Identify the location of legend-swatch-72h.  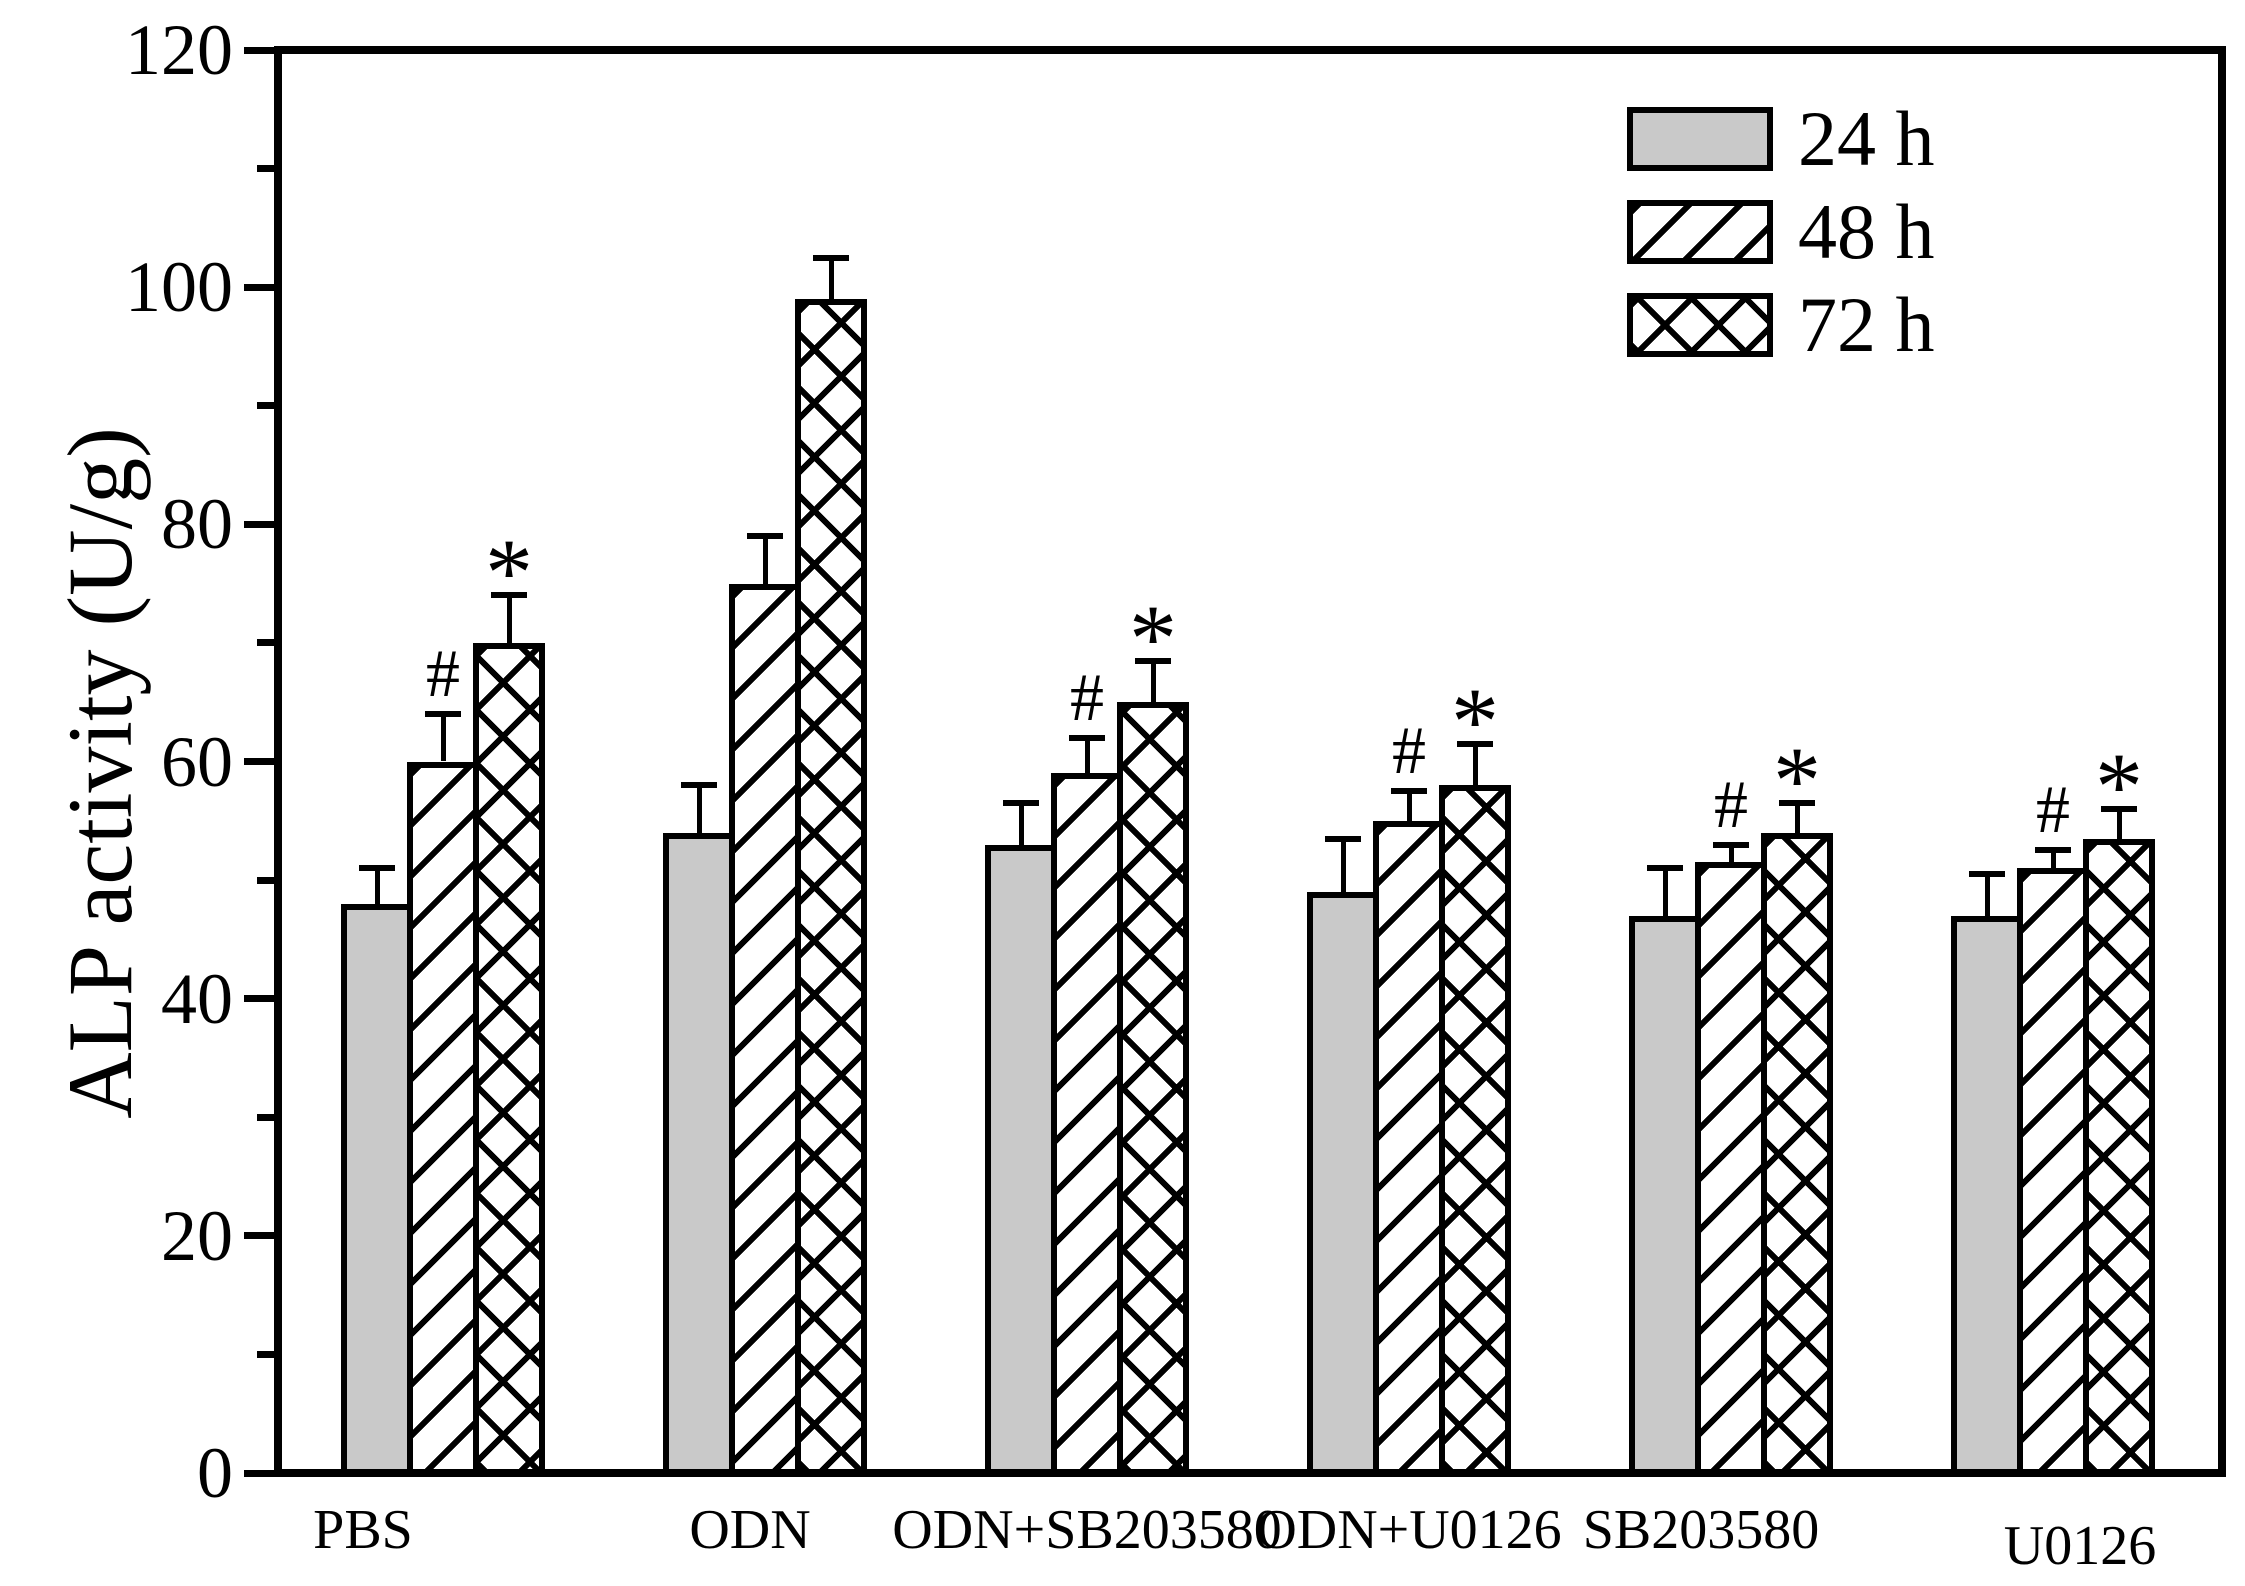
(1700, 325).